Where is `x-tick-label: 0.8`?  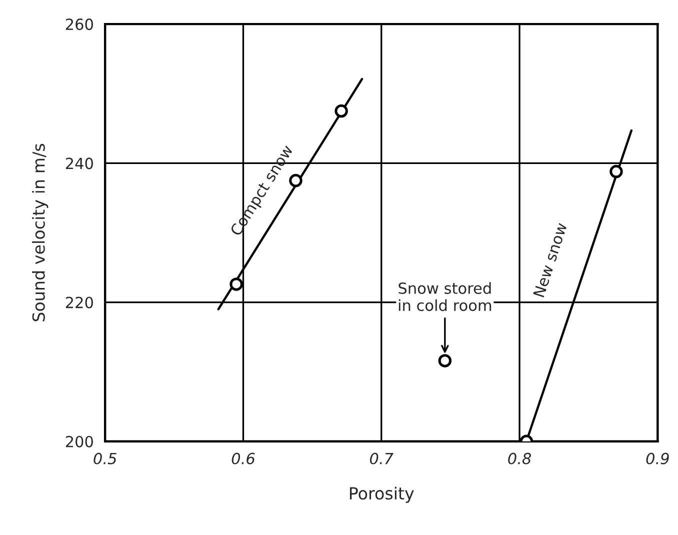 x-tick-label: 0.8 is located at coordinates (520, 458).